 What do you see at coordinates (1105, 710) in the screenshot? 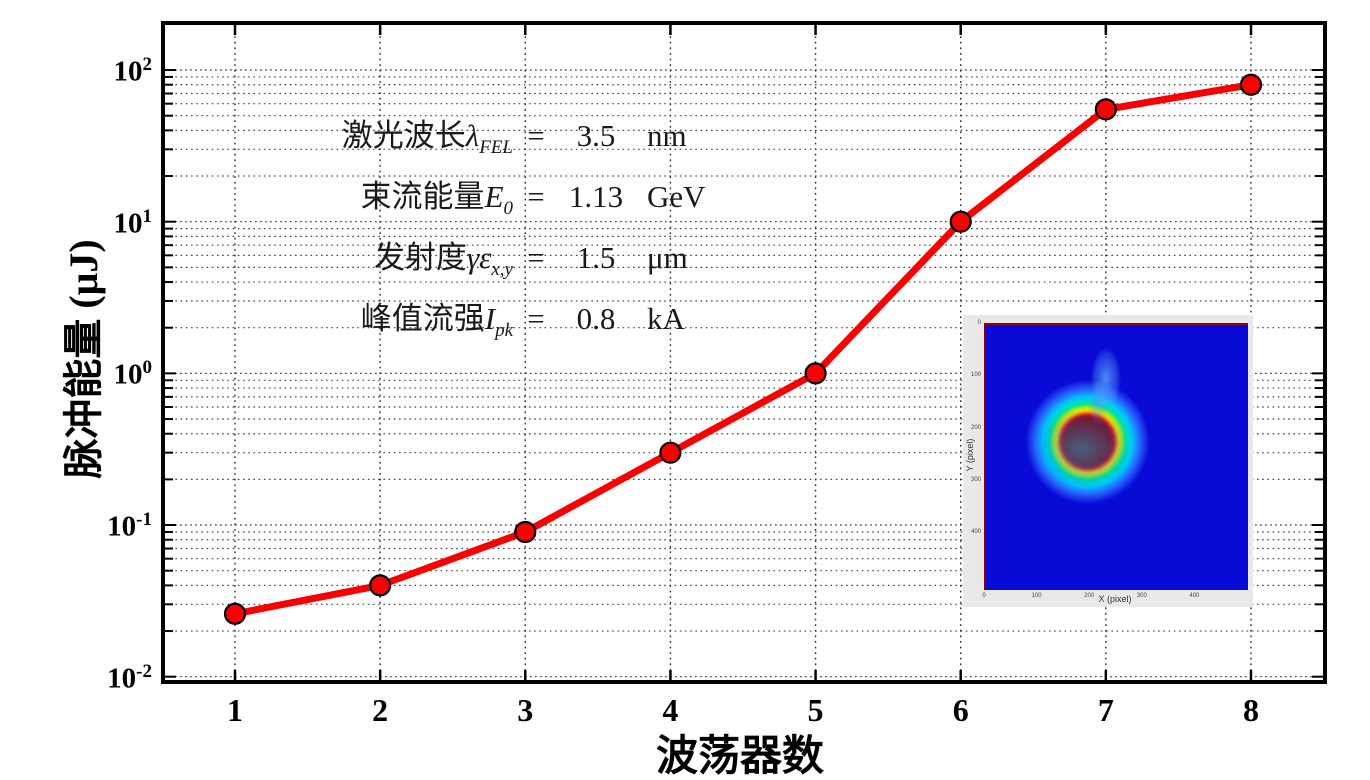
I see `x-tick-label: 7` at bounding box center [1105, 710].